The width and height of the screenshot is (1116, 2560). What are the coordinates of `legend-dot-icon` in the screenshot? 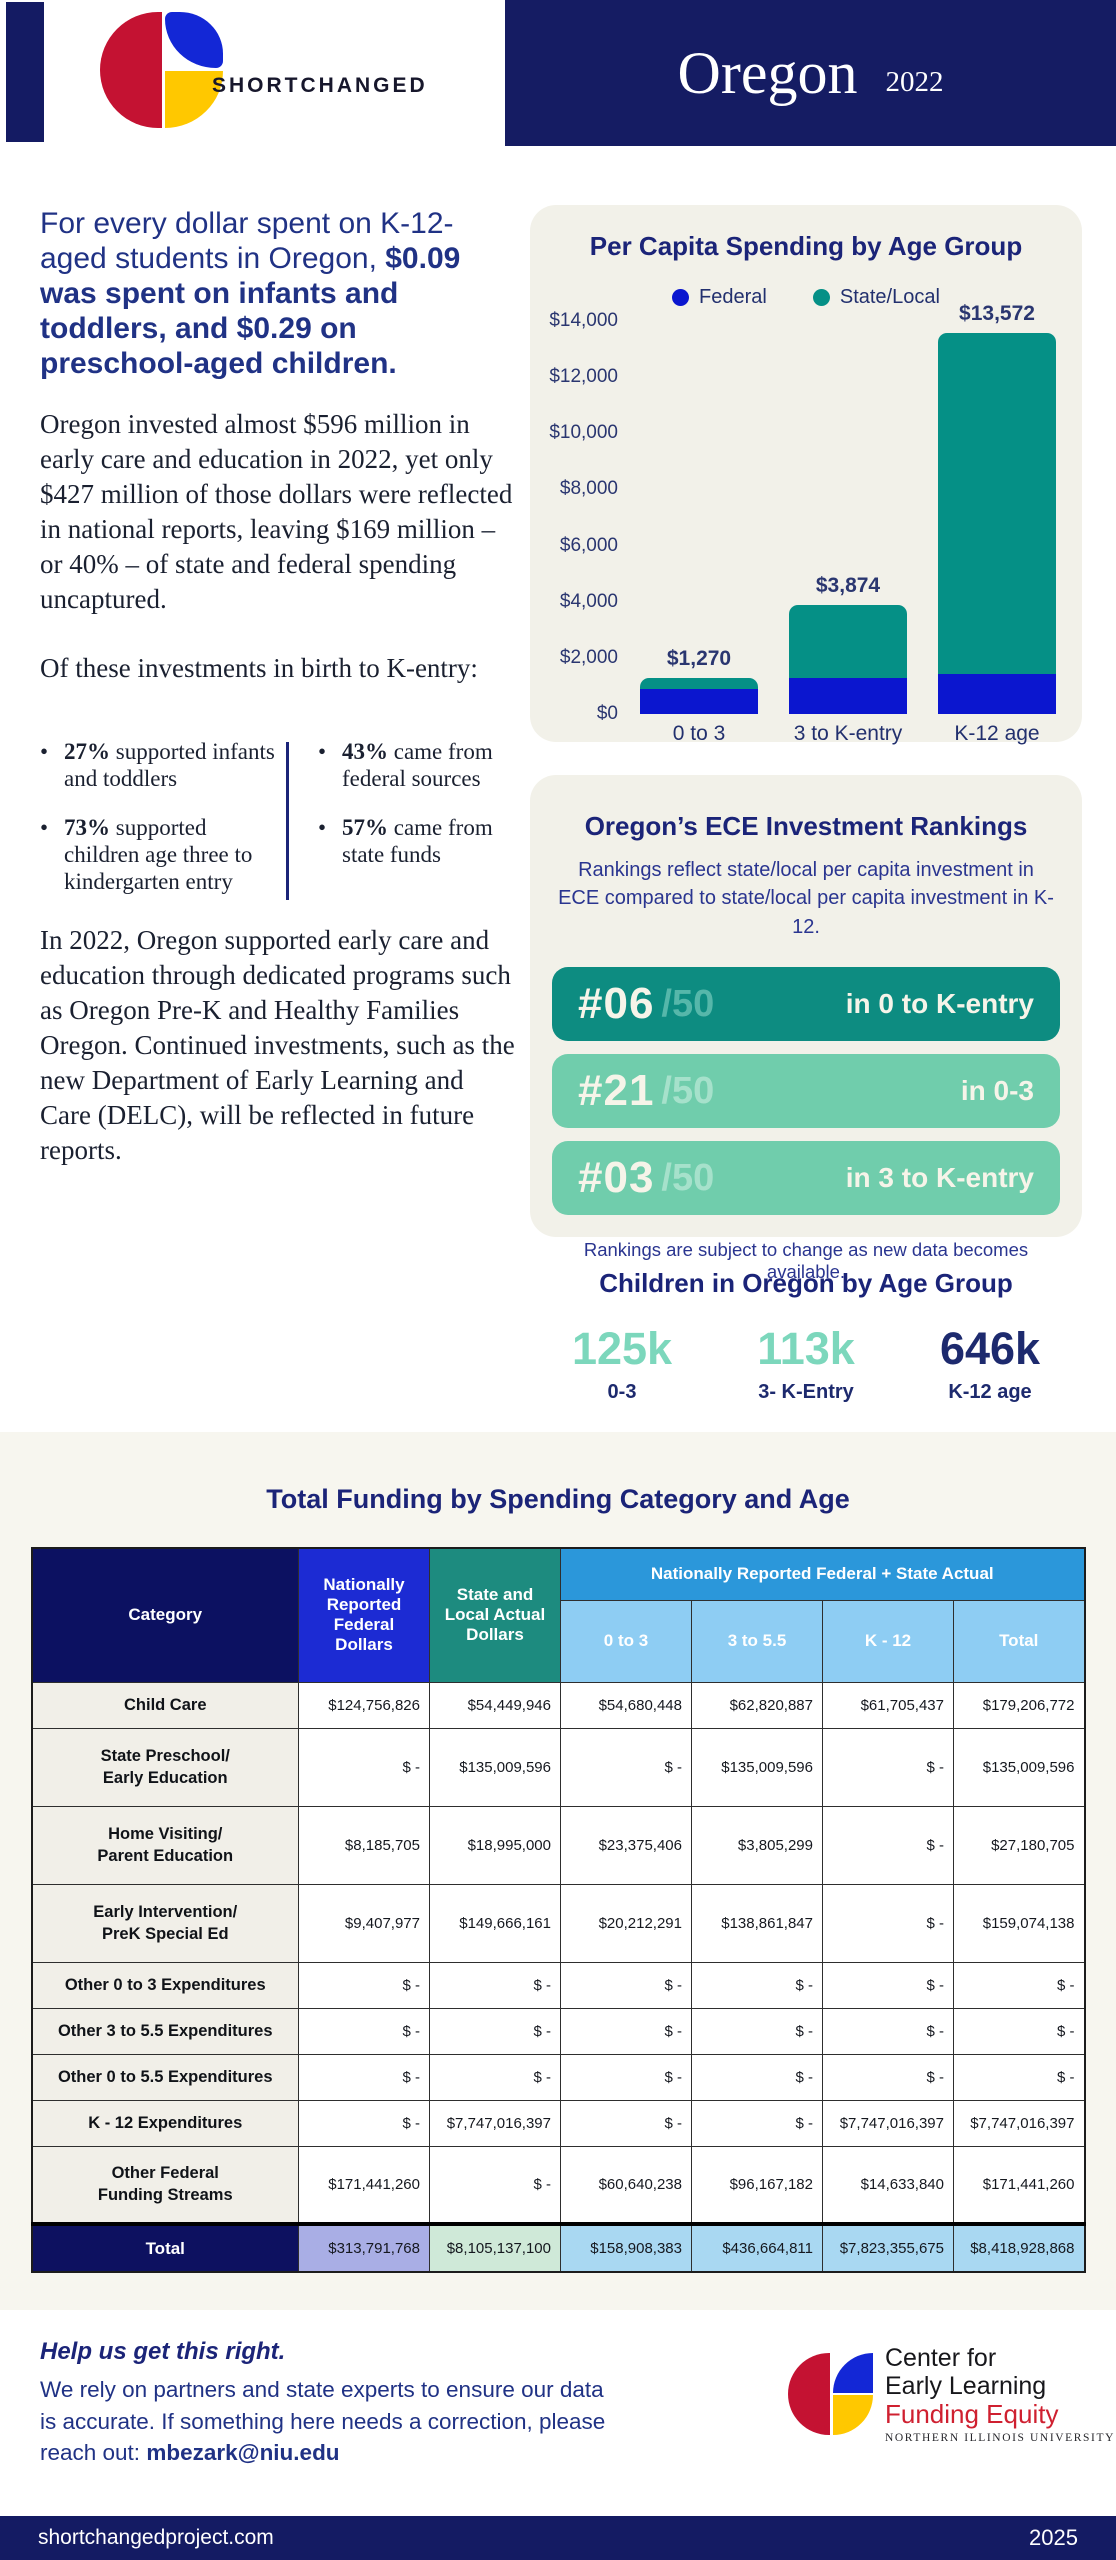 It's located at (681, 297).